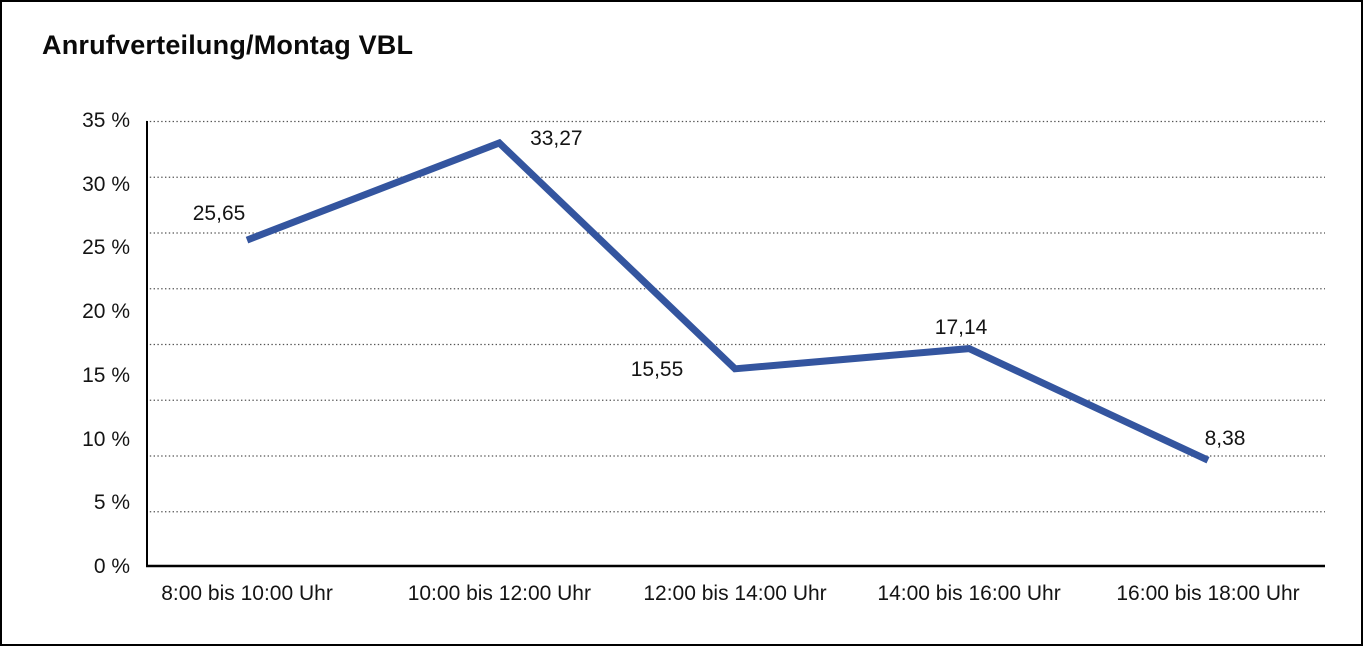 The height and width of the screenshot is (646, 1363). I want to click on x-category-label: 16:00 bis 18:00 Uhr, so click(1208, 593).